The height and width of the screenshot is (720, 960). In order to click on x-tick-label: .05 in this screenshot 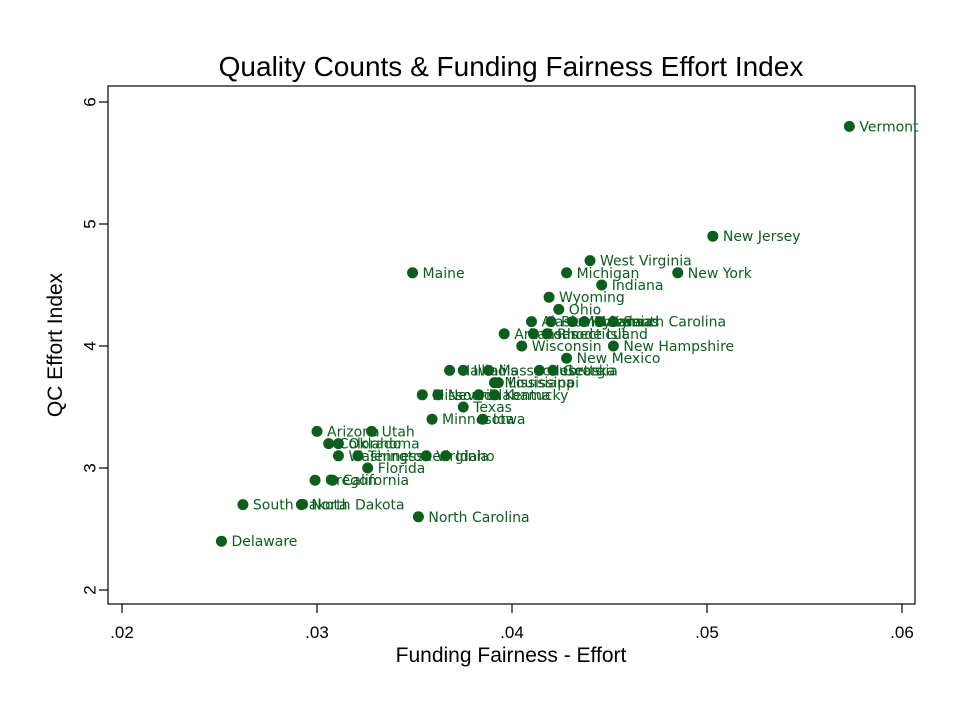, I will do `click(707, 632)`.